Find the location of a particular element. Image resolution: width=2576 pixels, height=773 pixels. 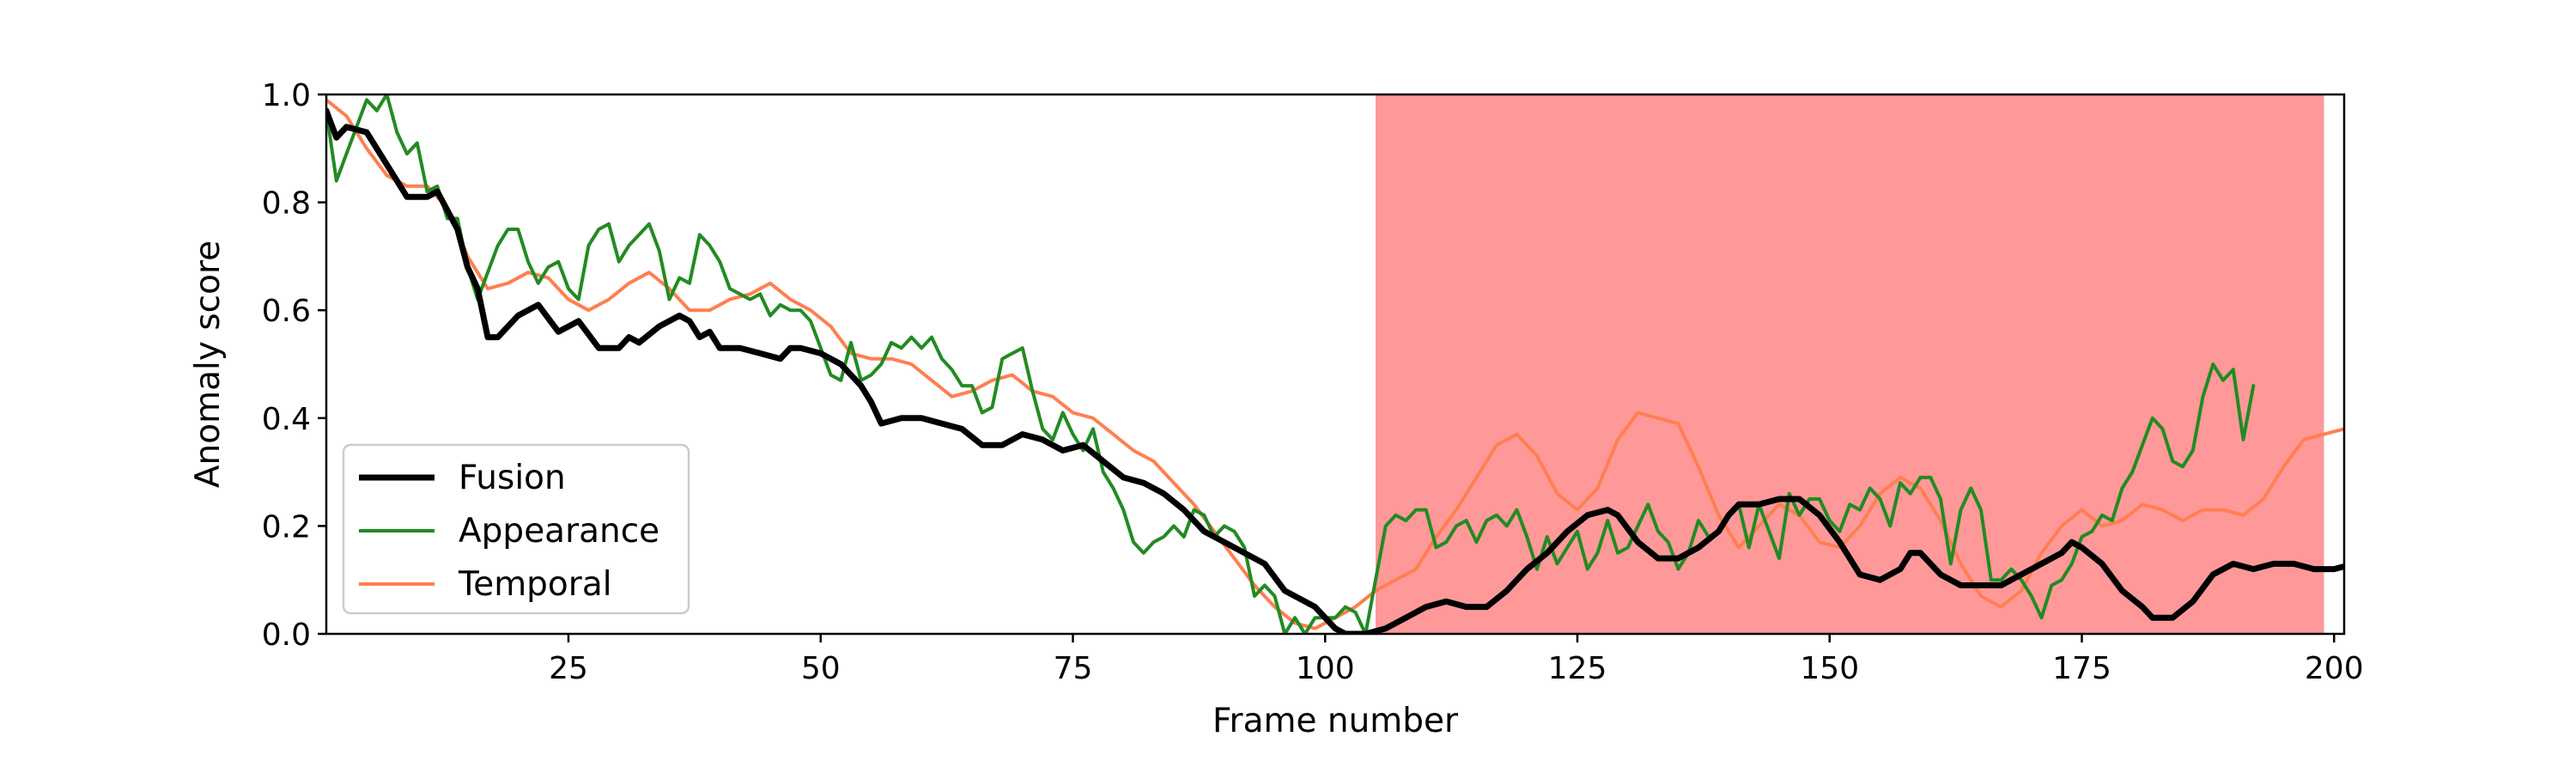

x-tick-label: 175 is located at coordinates (2082, 668).